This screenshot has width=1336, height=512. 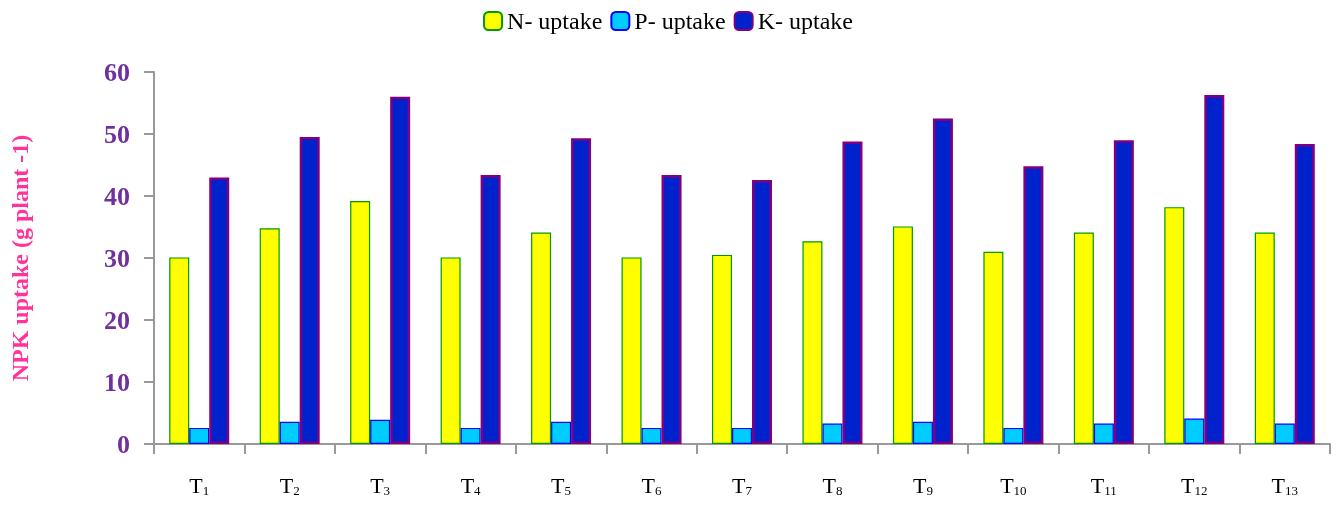 I want to click on x-tick-label: T7, so click(x=742, y=485).